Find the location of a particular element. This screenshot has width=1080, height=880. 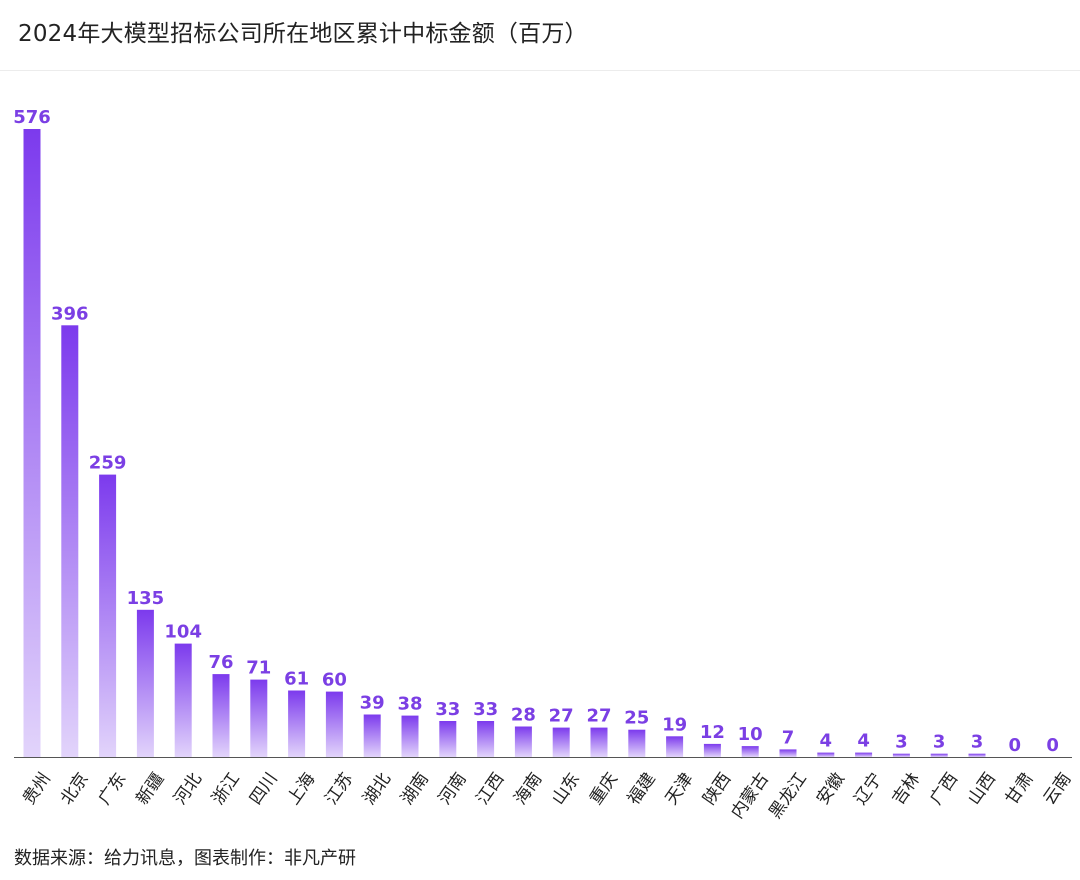

value-label-新疆: 135 is located at coordinates (146, 598).